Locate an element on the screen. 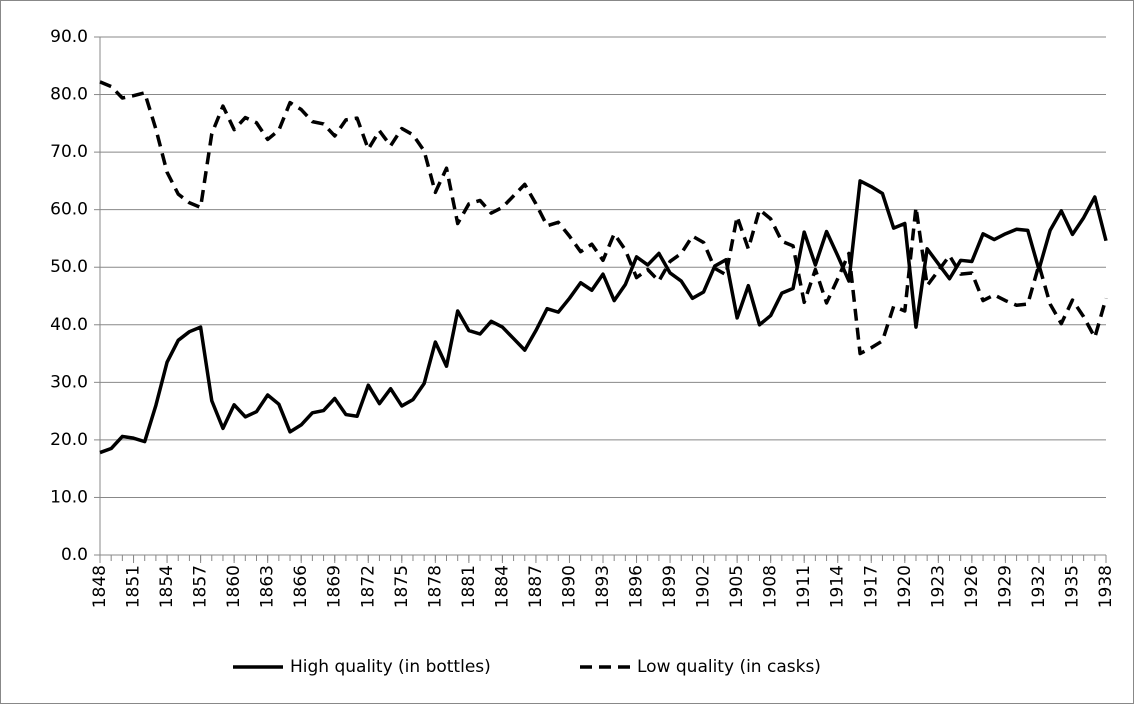  legend-label: High quality (in bottles) is located at coordinates (390, 667).